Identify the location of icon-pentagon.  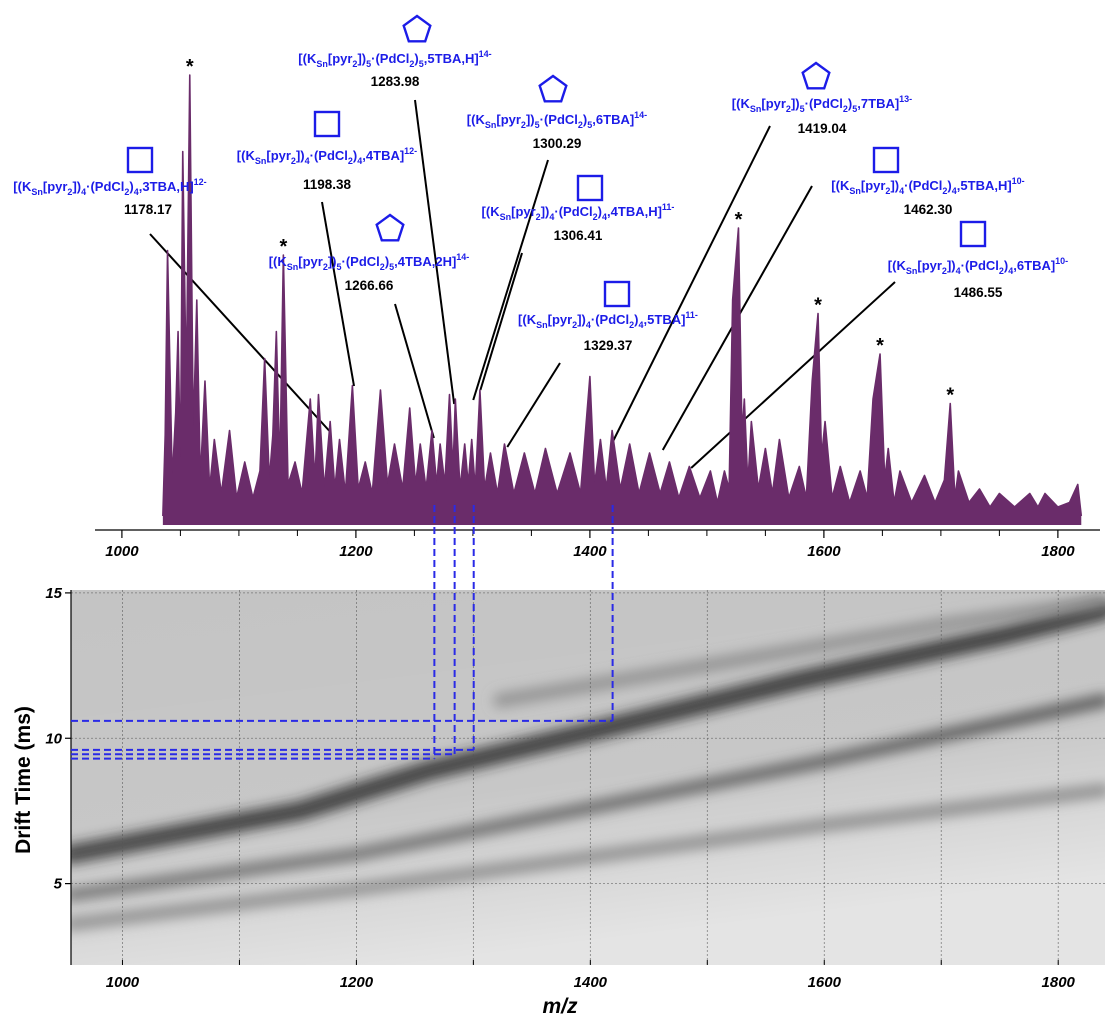
(417, 28).